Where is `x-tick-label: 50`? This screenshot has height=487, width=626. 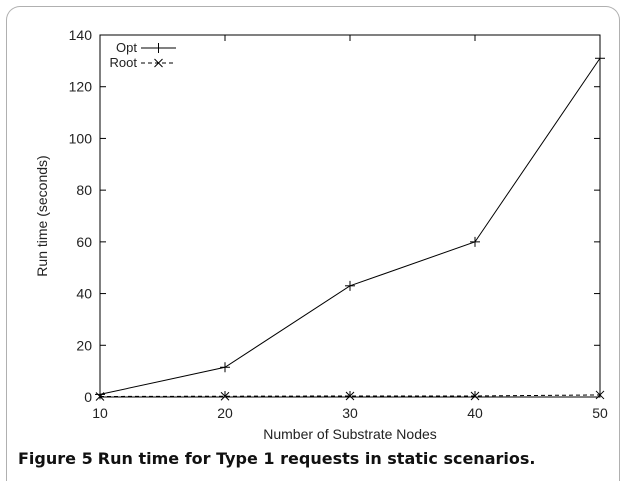
x-tick-label: 50 is located at coordinates (600, 413).